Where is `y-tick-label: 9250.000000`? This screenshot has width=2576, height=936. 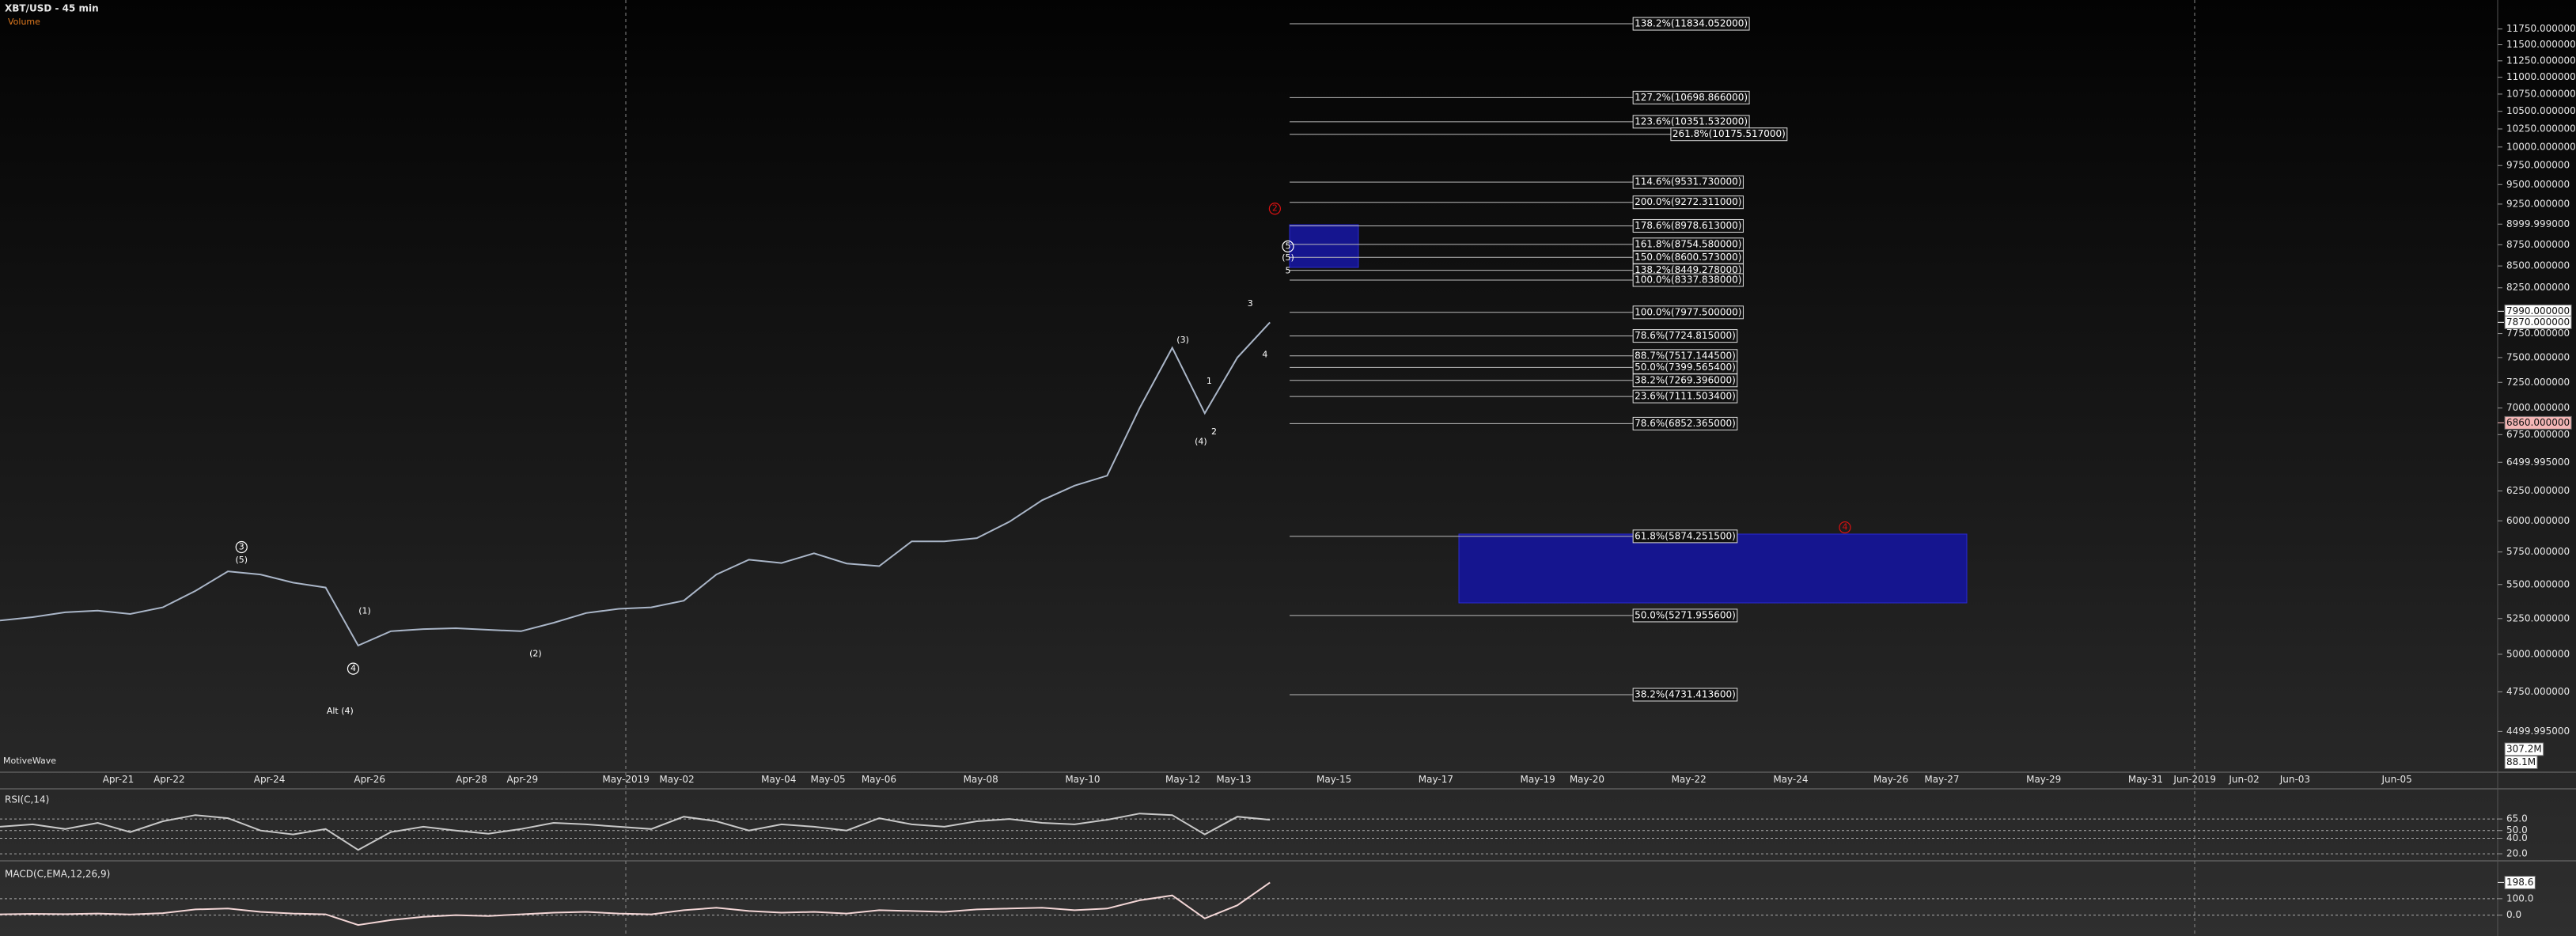
y-tick-label: 9250.000000 is located at coordinates (2538, 203).